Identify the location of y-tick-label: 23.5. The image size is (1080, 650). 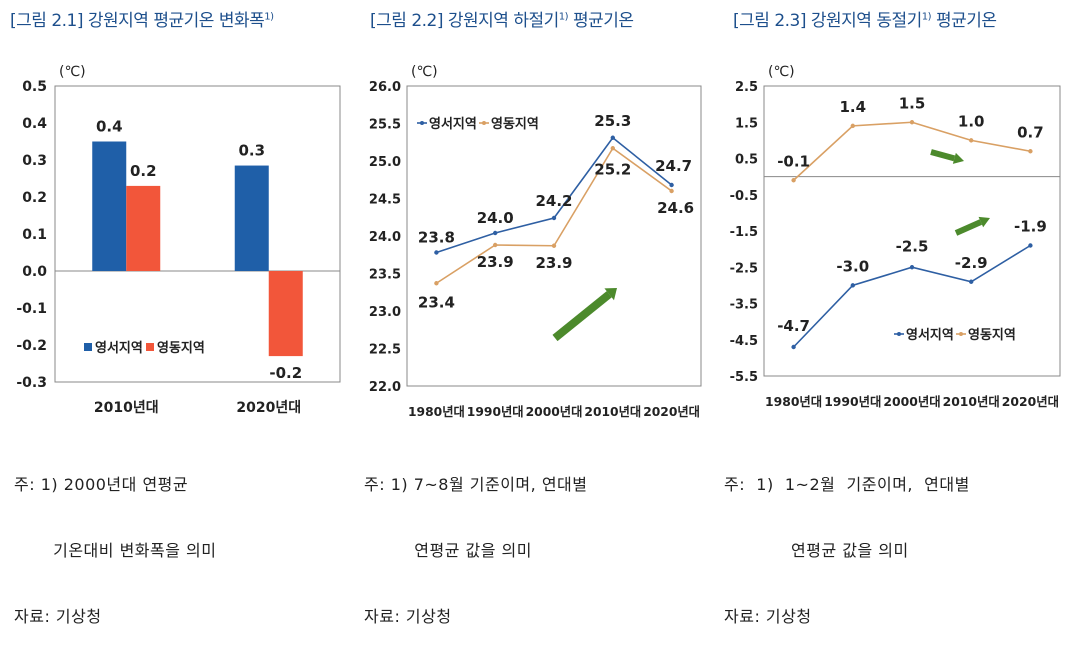
(385, 275).